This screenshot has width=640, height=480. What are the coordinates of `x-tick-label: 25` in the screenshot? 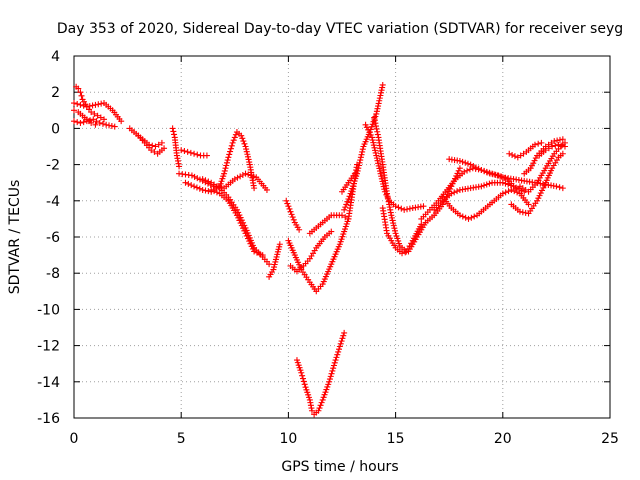 It's located at (610, 439).